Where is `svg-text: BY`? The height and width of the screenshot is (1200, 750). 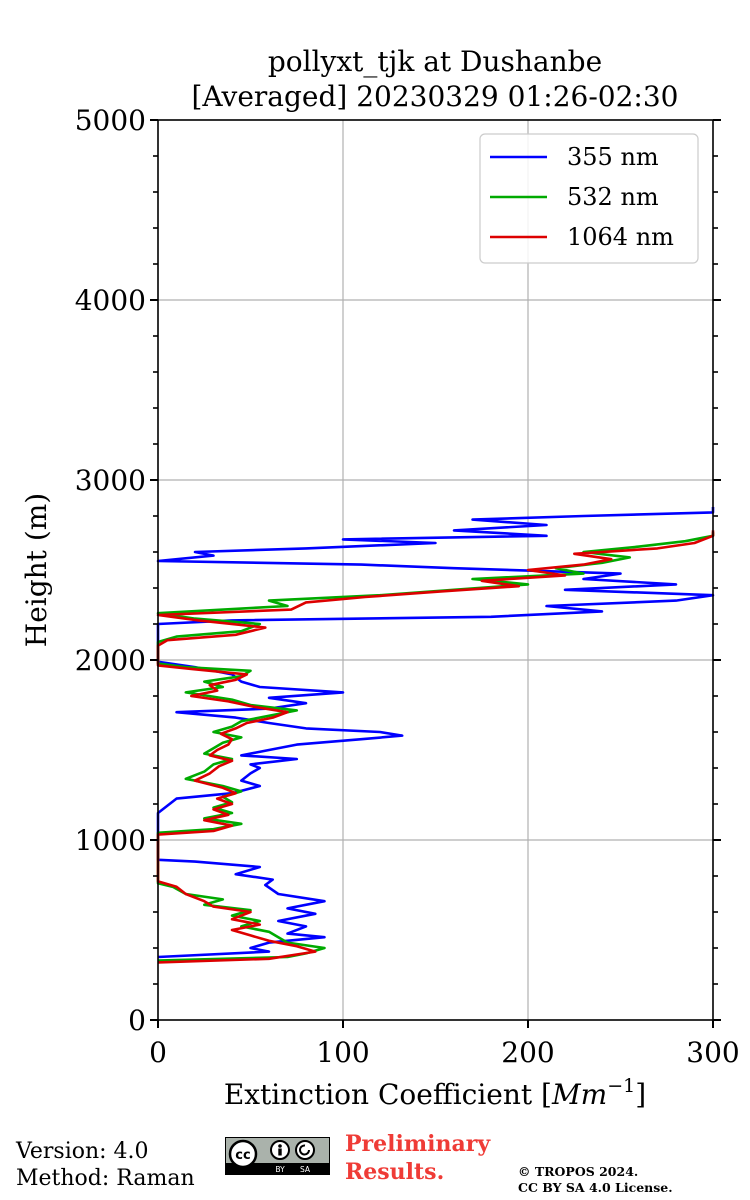
svg-text: BY is located at coordinates (280, 1169).